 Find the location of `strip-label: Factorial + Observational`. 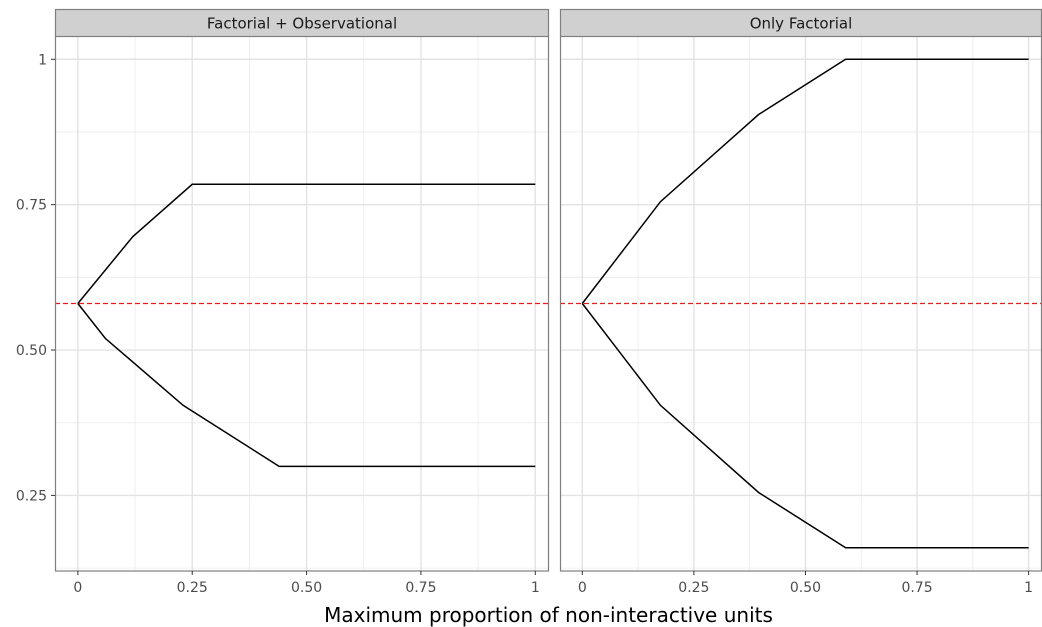

strip-label: Factorial + Observational is located at coordinates (302, 24).